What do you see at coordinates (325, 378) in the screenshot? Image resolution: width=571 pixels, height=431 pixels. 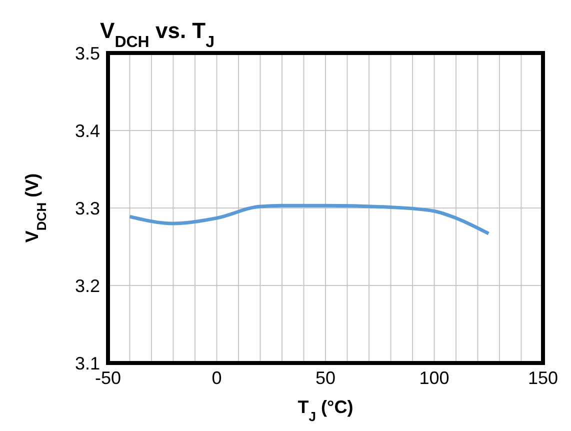 I see `x-tick-label: 50` at bounding box center [325, 378].